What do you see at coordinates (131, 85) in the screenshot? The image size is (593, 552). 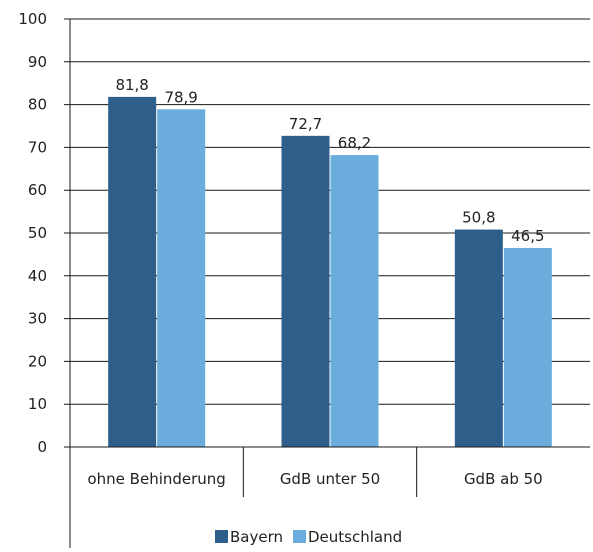 I see `data-label: 81,8` at bounding box center [131, 85].